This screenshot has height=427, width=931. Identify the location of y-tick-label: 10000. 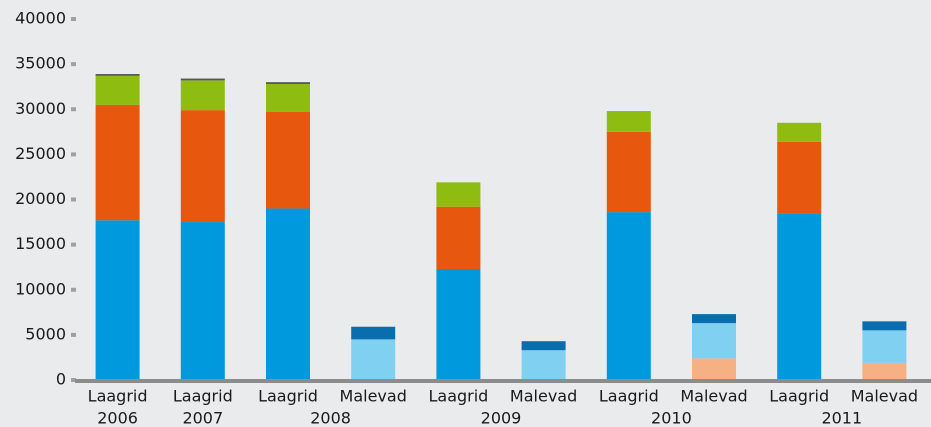
(40, 288).